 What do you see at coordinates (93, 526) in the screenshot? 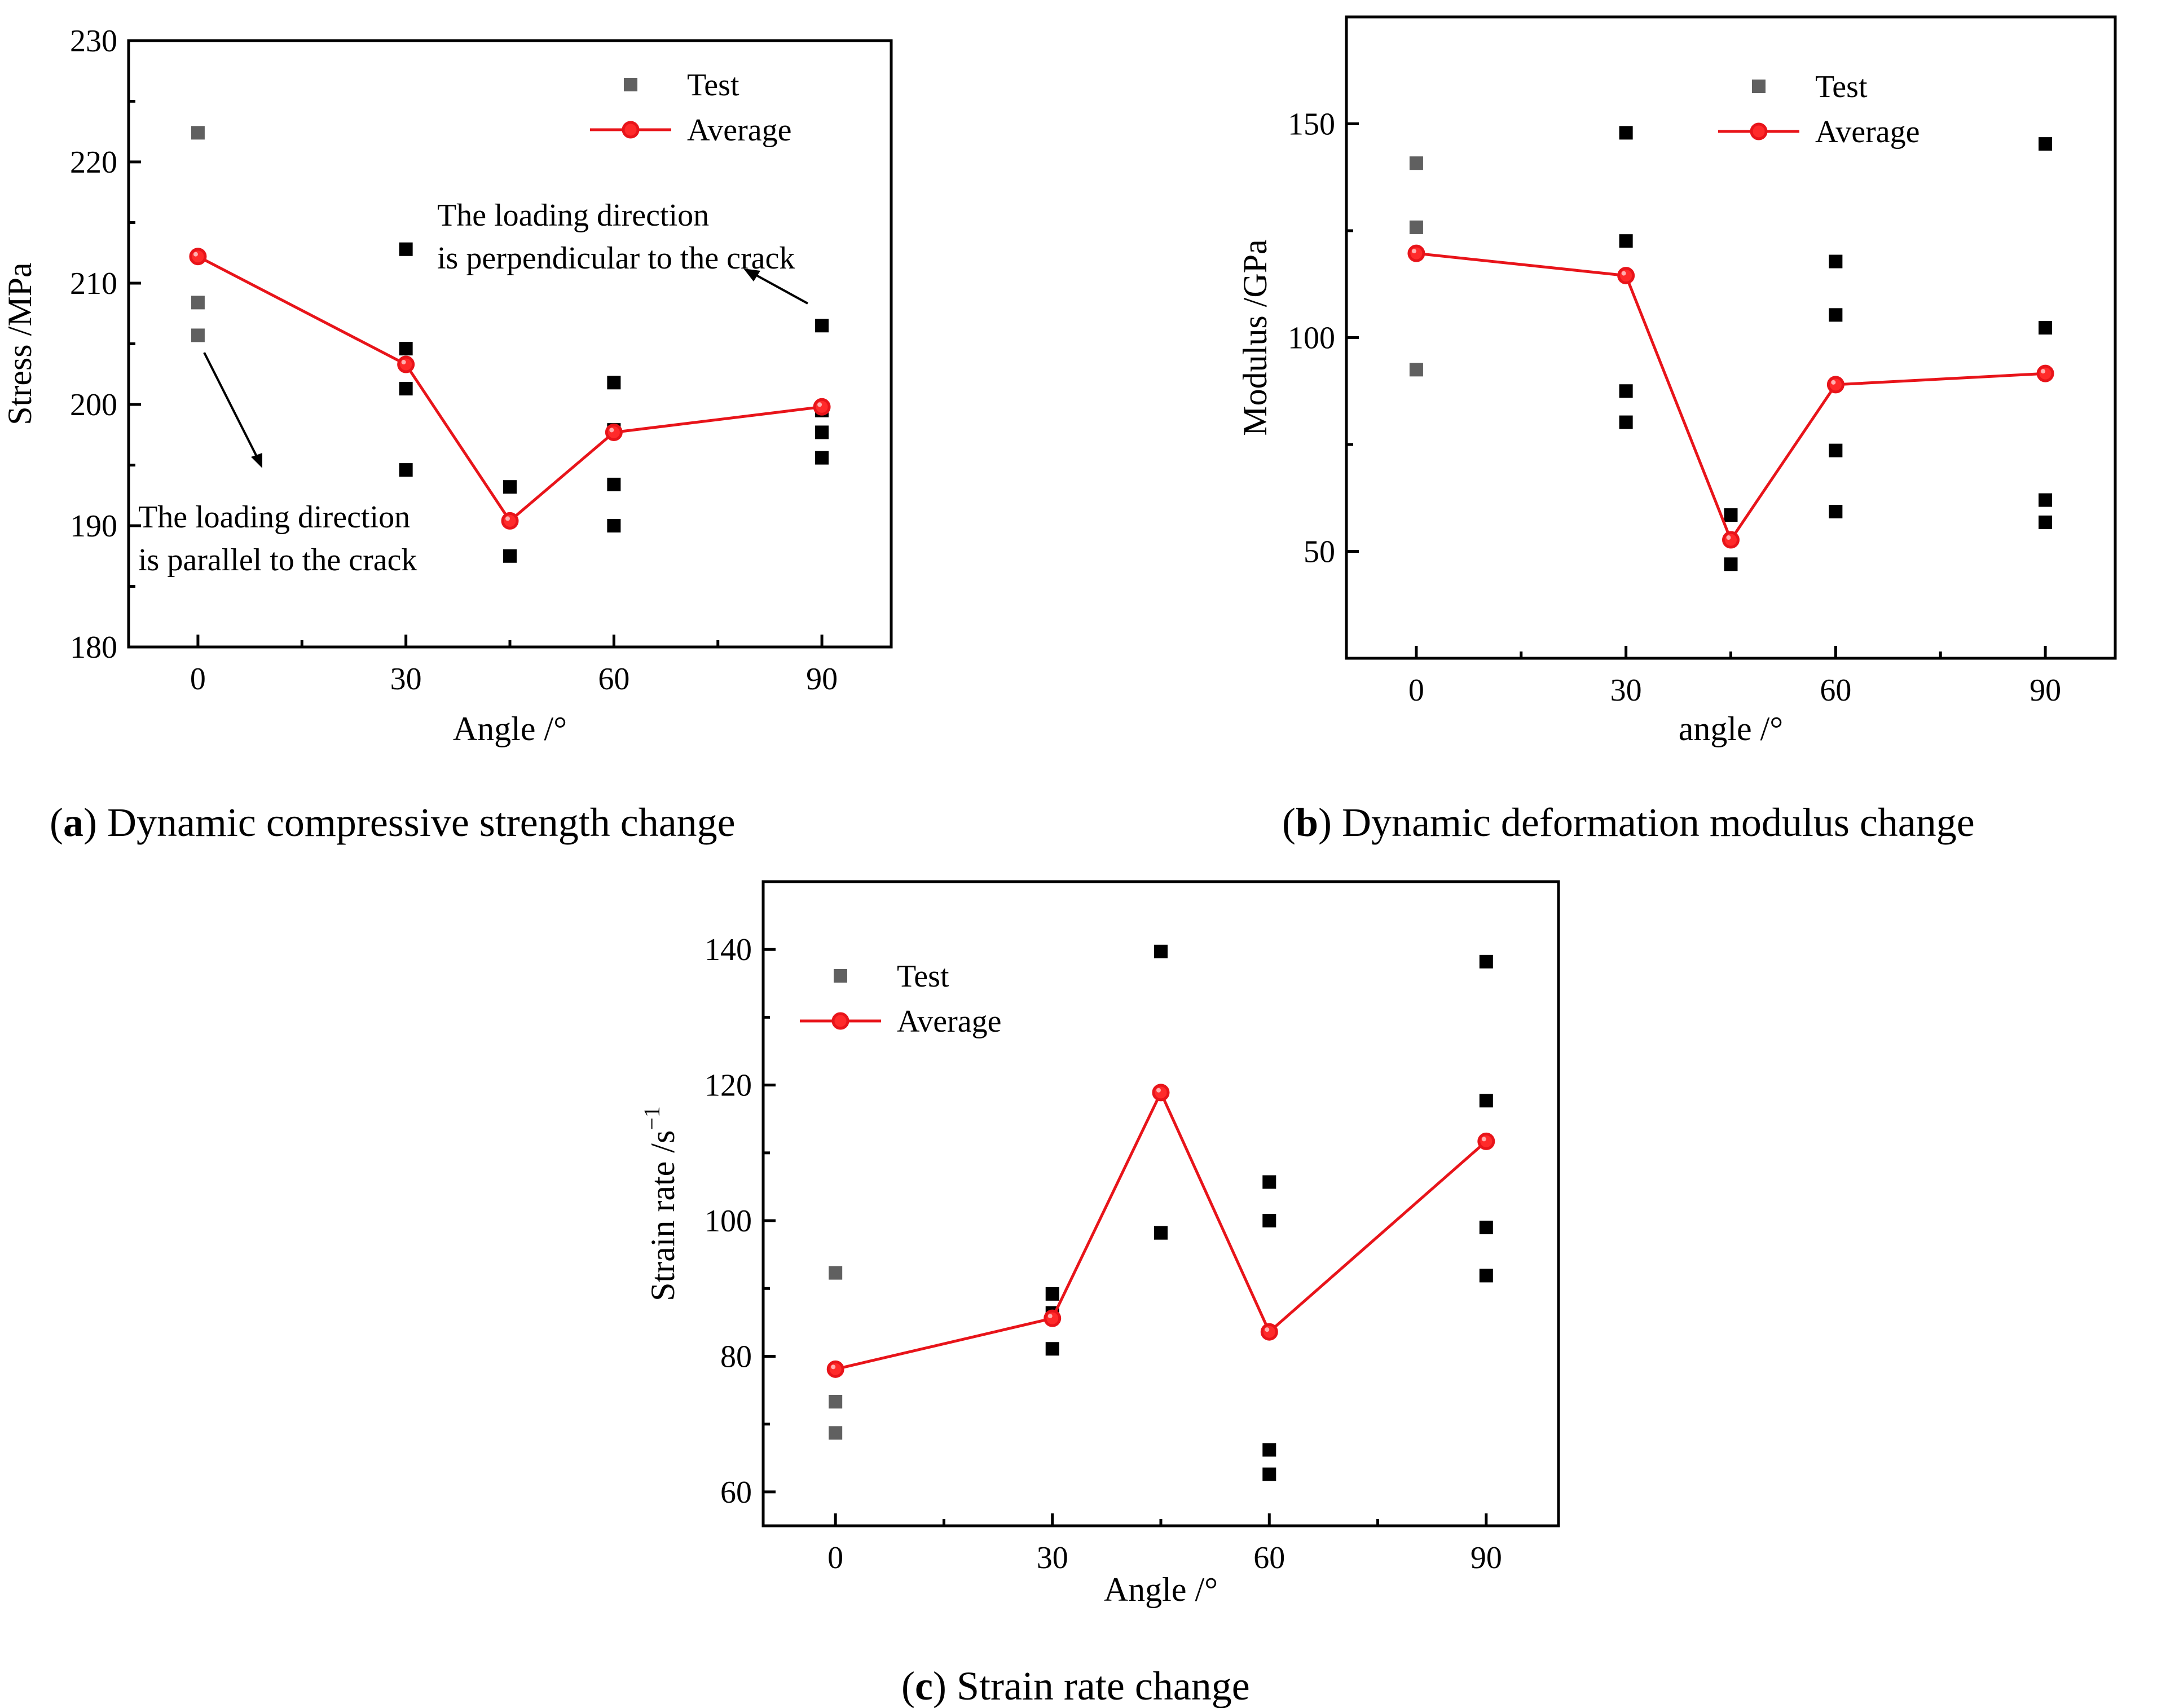
I see `y-tick-label: 190` at bounding box center [93, 526].